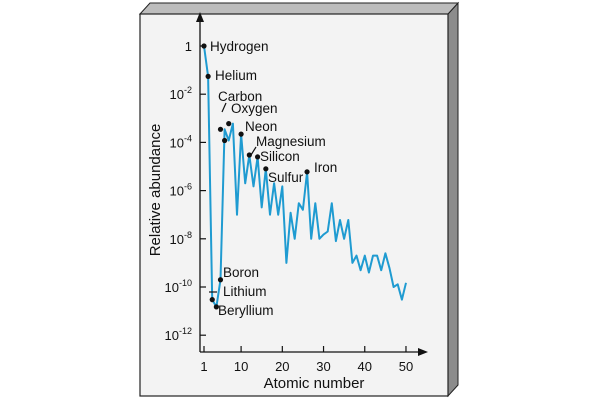 This screenshot has height=400, width=600. What do you see at coordinates (246, 310) in the screenshot?
I see `annotation-beryllium: Beryllium` at bounding box center [246, 310].